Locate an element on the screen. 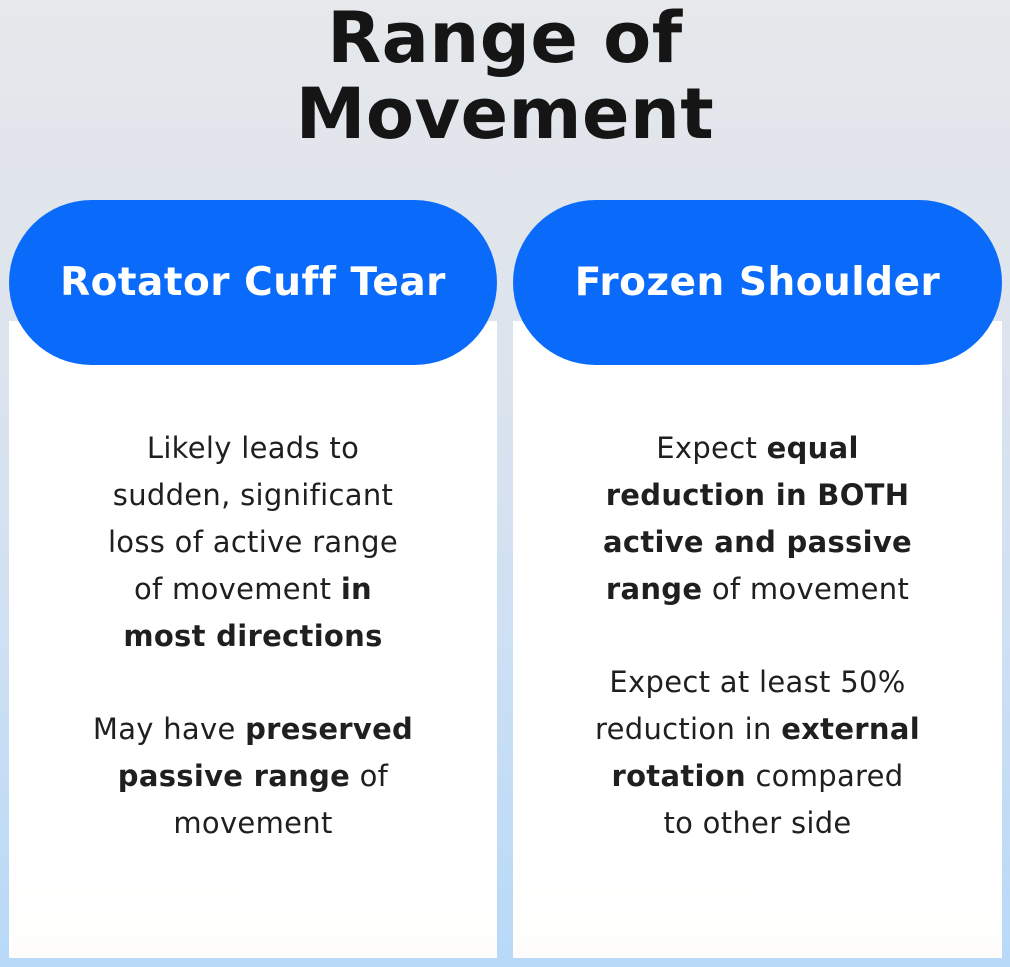 The image size is (1010, 967). text-segment: Expect is located at coordinates (711, 448).